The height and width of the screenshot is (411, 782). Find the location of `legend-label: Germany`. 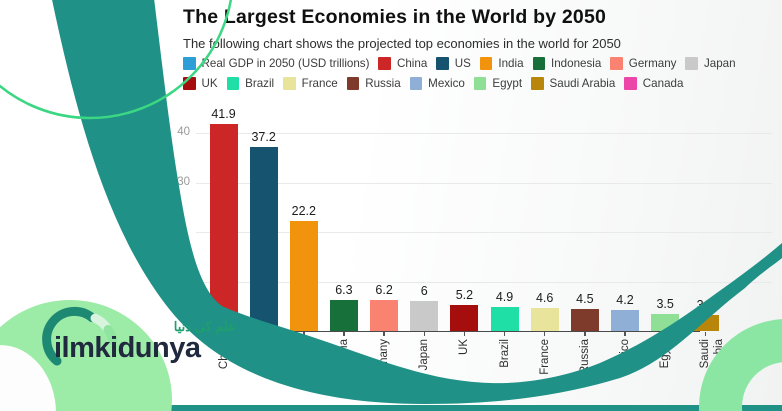

legend-label: Germany is located at coordinates (652, 63).